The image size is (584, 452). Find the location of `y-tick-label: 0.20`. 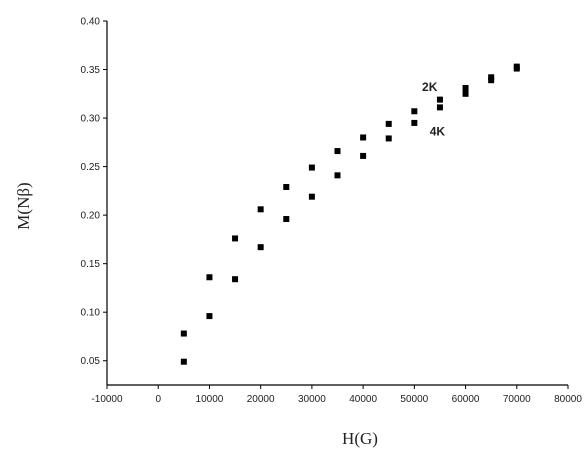

y-tick-label: 0.20 is located at coordinates (91, 216).